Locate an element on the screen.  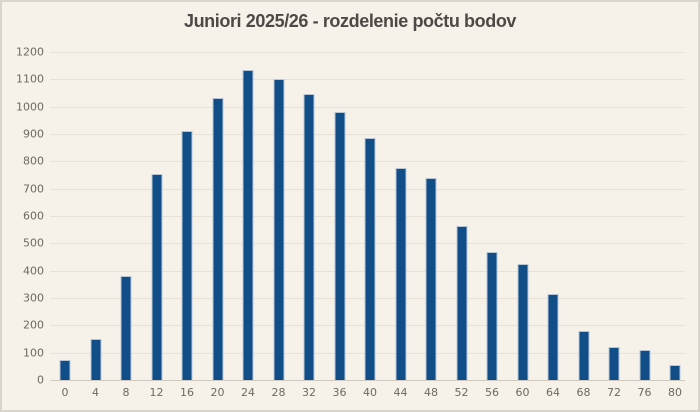
x-tick-label: 4 is located at coordinates (95, 392).